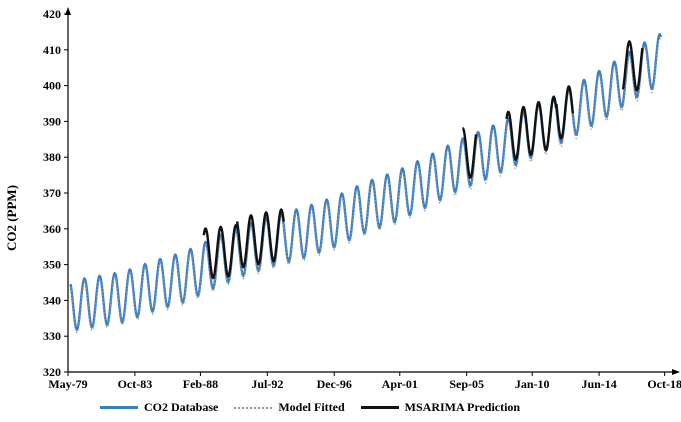 This screenshot has width=681, height=422. Describe the element at coordinates (52, 86) in the screenshot. I see `y-tick-label: 400` at that location.